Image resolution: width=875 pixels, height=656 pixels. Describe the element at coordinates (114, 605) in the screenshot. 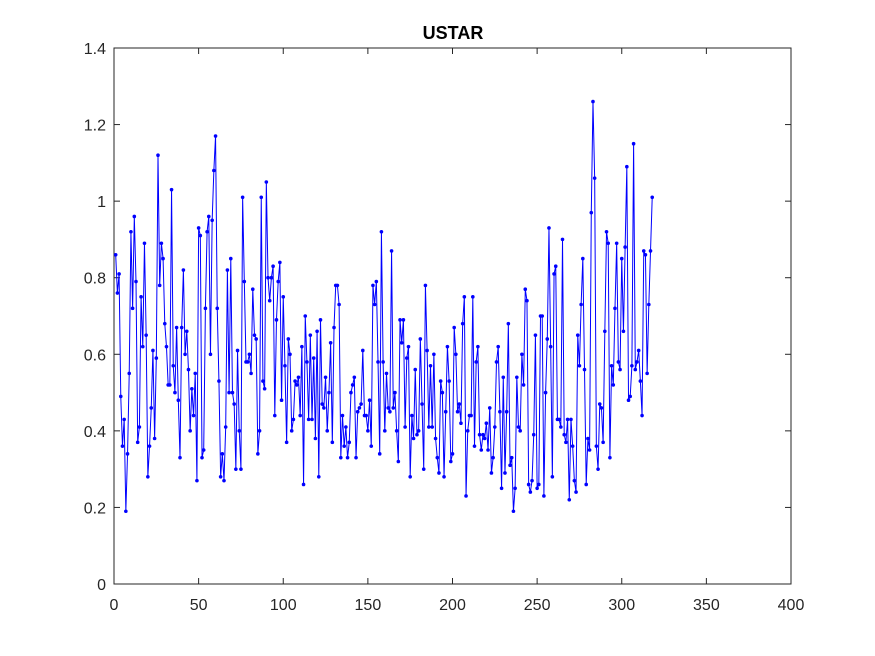

I see `x-tick-label: 0` at that location.